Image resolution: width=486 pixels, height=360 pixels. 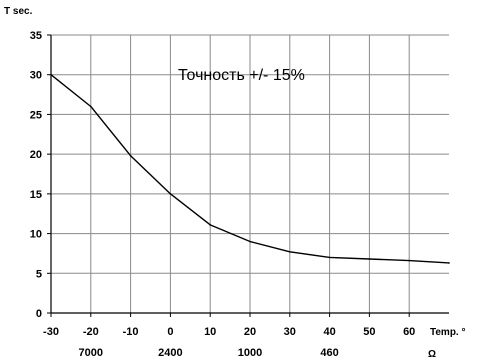 What do you see at coordinates (250, 353) in the screenshot?
I see `resistance-tick-label: 1000` at bounding box center [250, 353].